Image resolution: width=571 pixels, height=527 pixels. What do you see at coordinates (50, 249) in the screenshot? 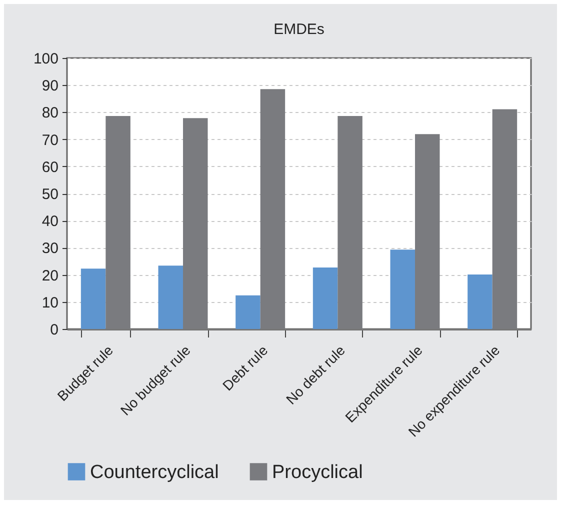
I see `y-tick-label: 30` at bounding box center [50, 249].